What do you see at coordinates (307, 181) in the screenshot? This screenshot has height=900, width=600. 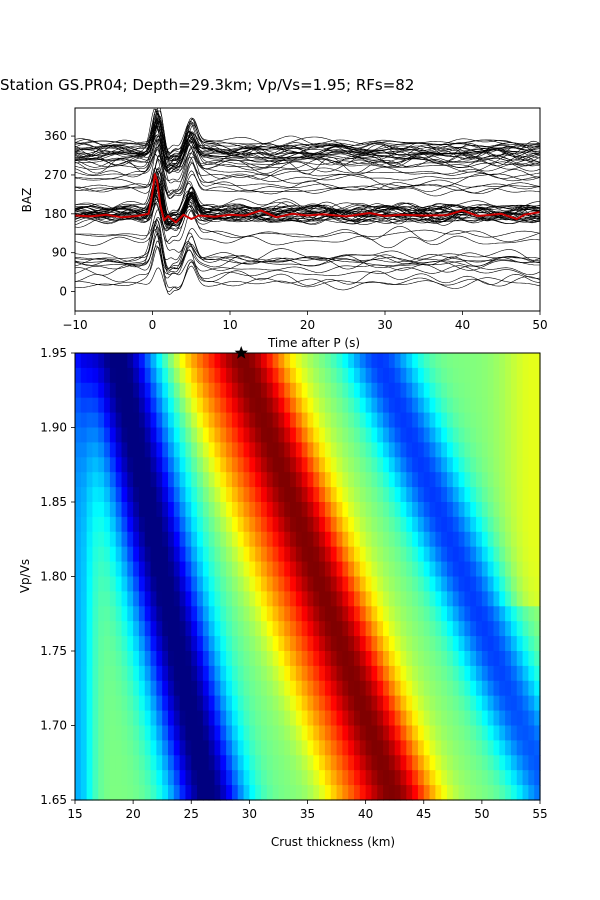 I see `rf-trace` at bounding box center [307, 181].